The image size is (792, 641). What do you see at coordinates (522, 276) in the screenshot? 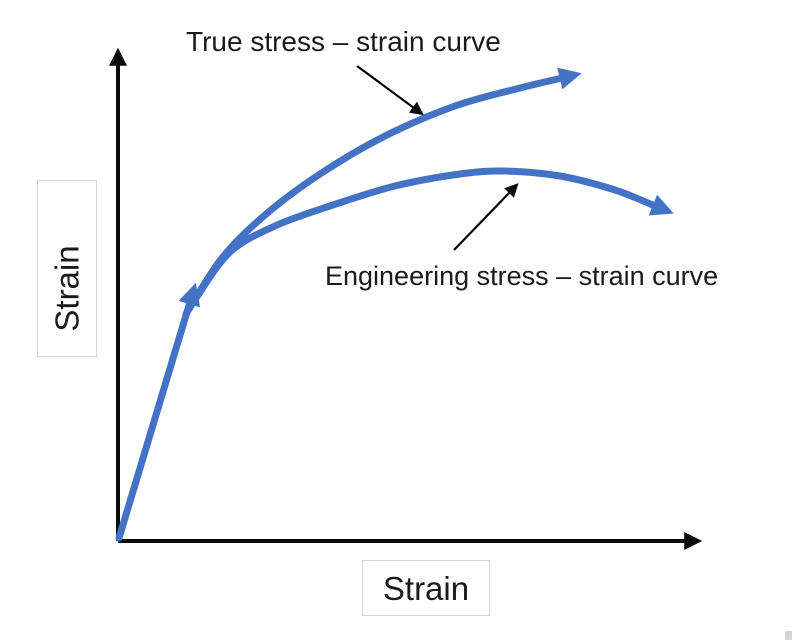
I see `engineering-curve-label: Engineering stress – strain curve` at bounding box center [522, 276].